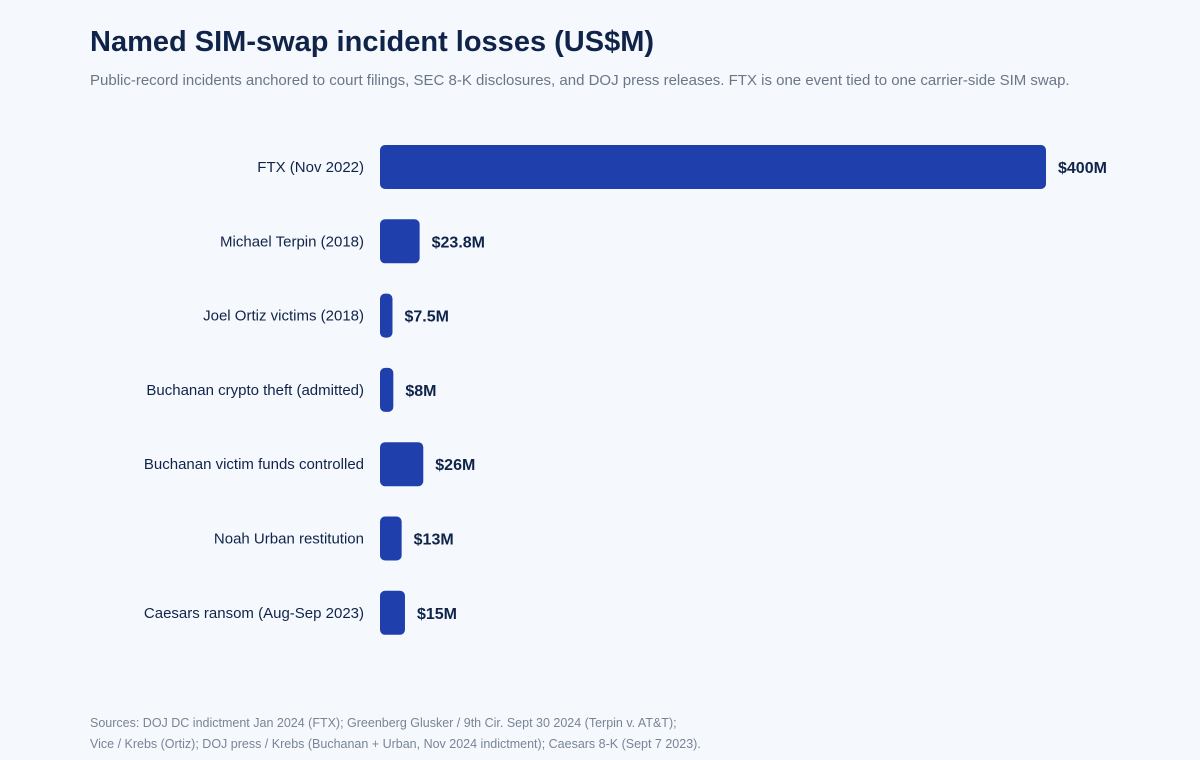 The width and height of the screenshot is (1200, 760). I want to click on chart-title: Named SIM-swap incident losses (US$M), so click(372, 42).